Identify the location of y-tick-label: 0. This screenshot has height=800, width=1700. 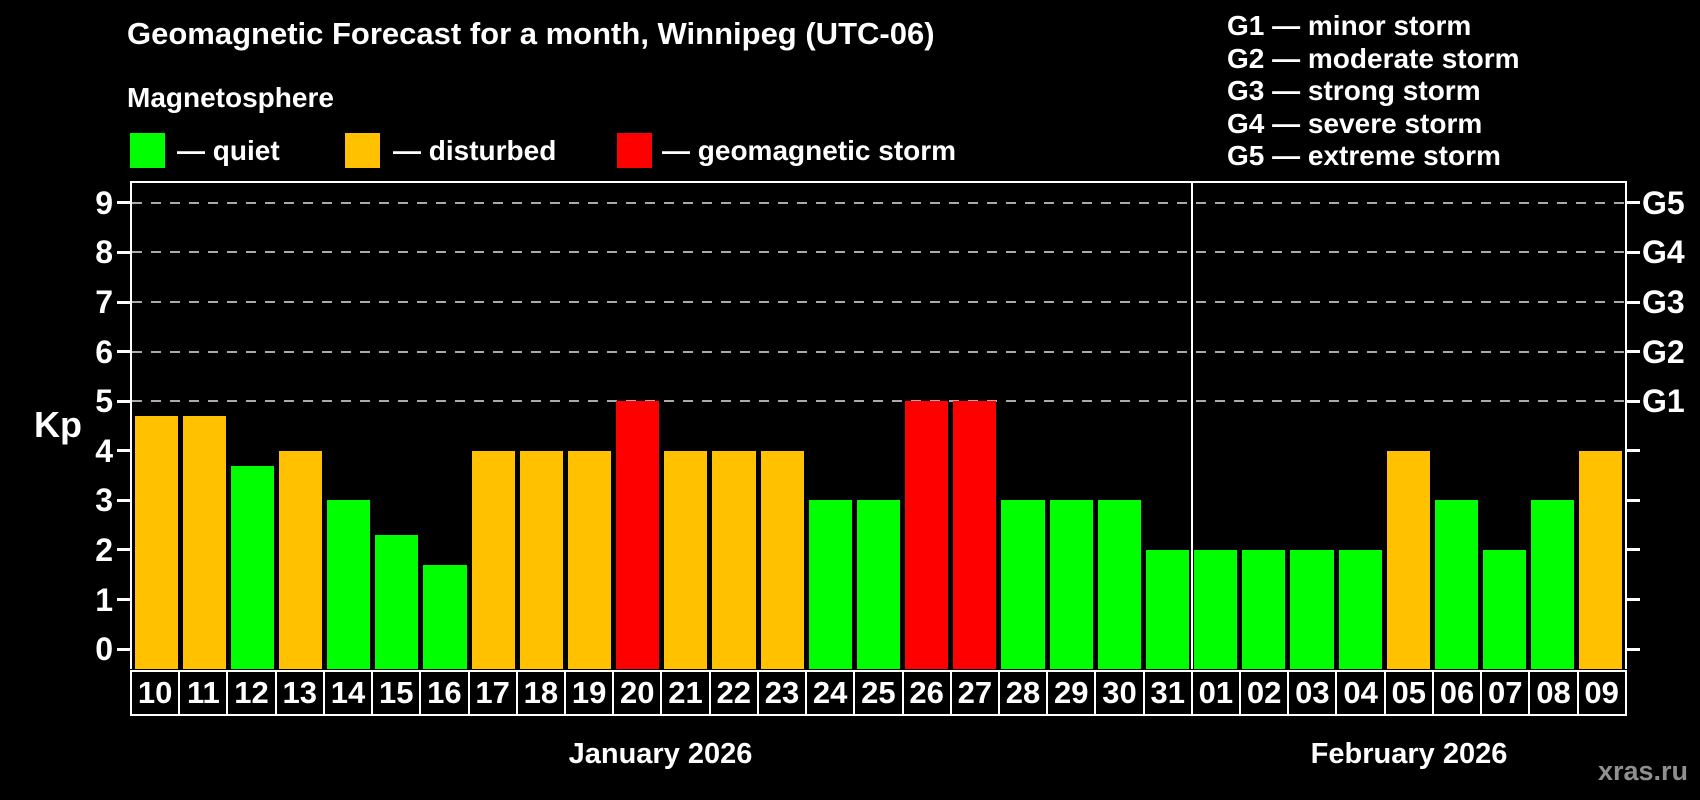
(104, 649).